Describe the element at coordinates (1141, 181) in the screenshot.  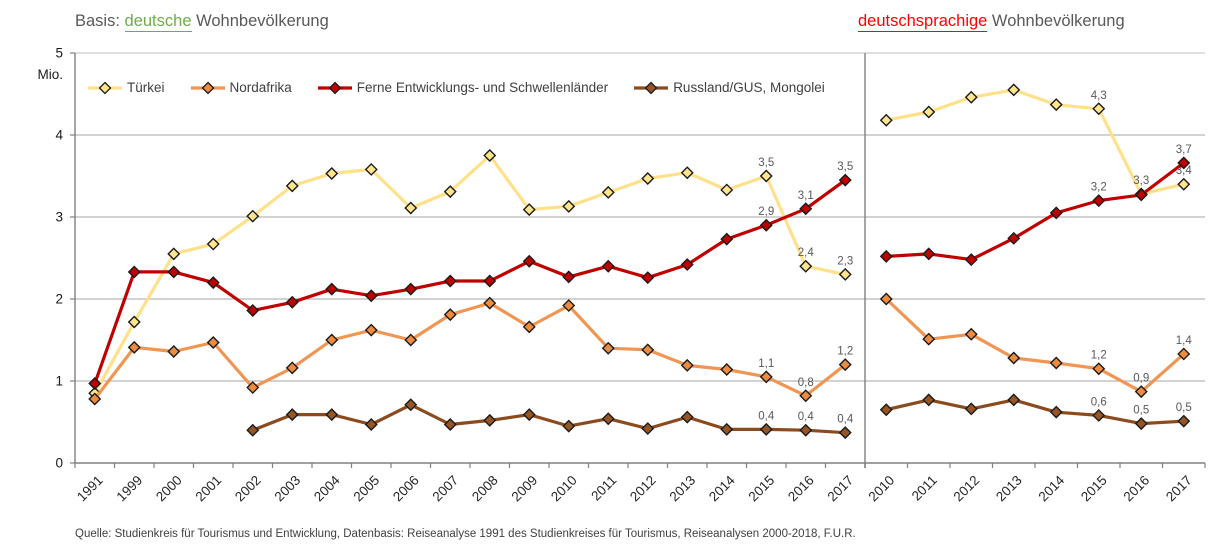
I see `data-point-label: 3,3` at that location.